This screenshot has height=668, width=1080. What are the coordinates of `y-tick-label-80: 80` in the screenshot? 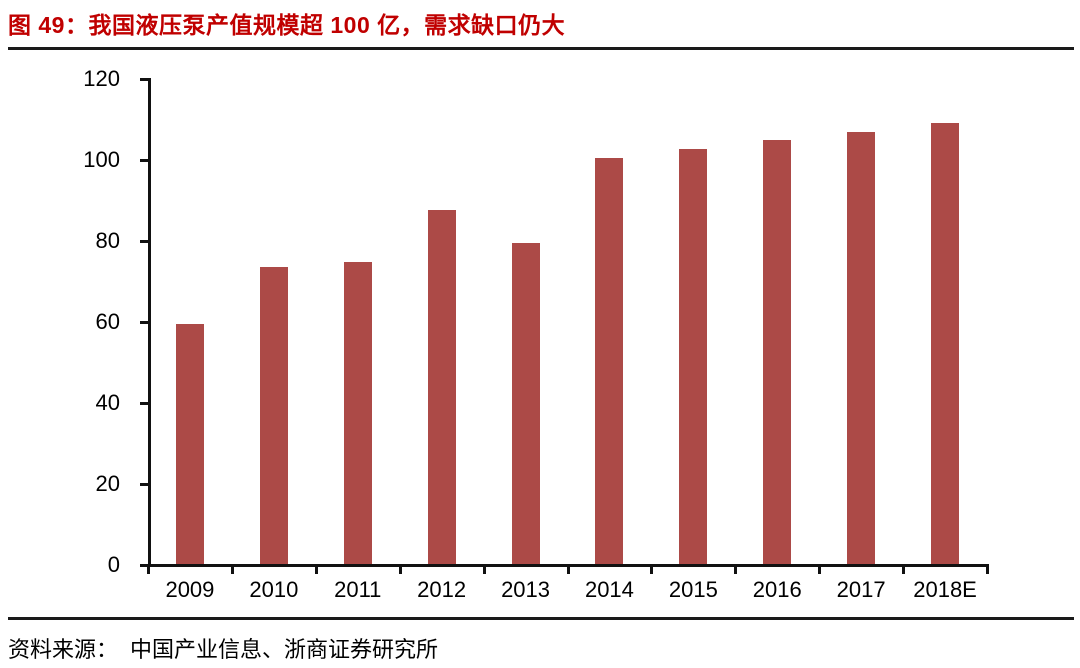 It's located at (107, 240).